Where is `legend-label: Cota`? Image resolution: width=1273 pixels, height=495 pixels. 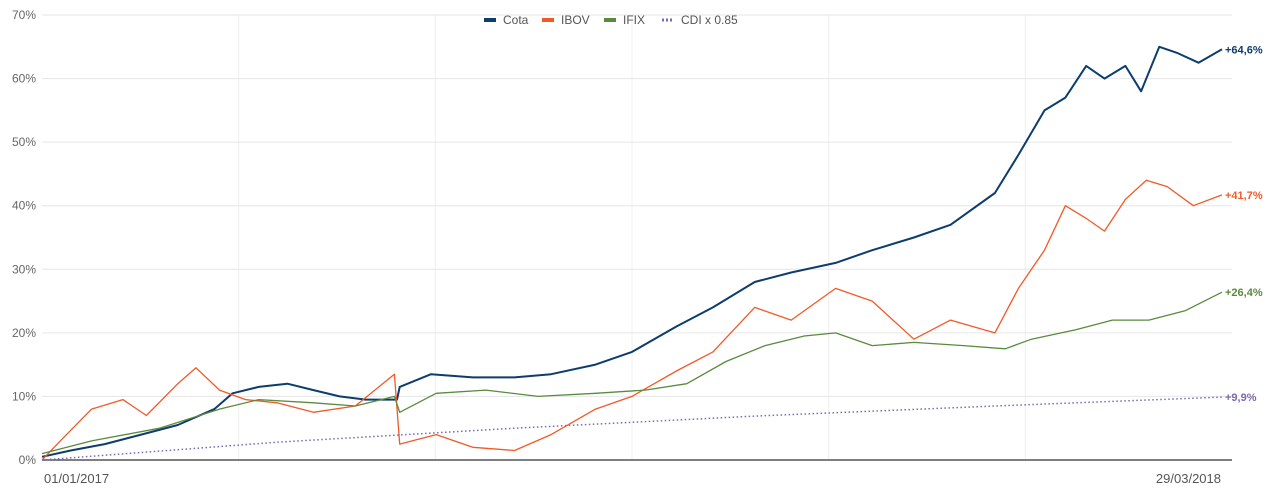 legend-label: Cota is located at coordinates (516, 20).